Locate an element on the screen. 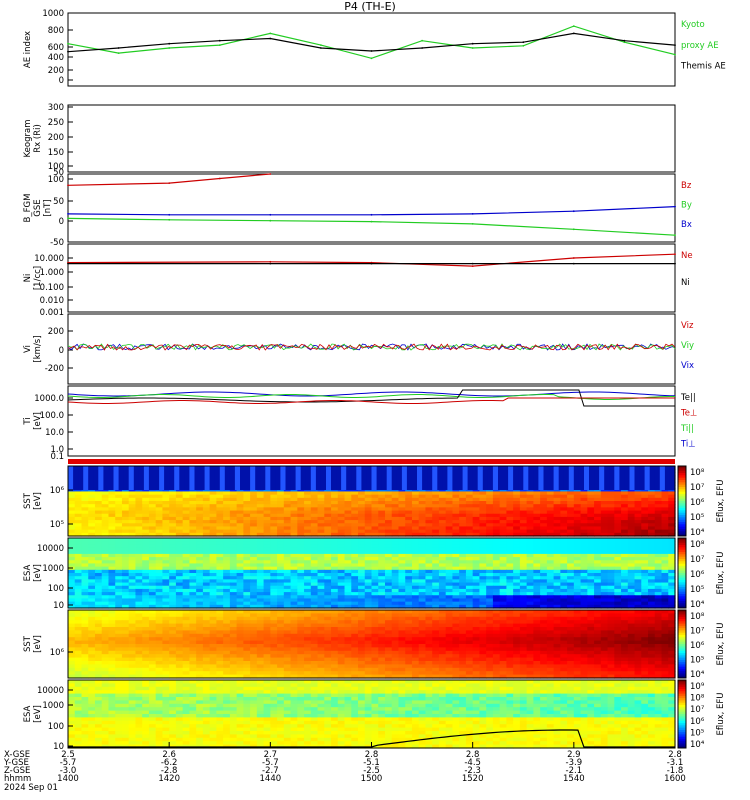 The width and height of the screenshot is (750, 800). panel-ylabel: AE index is located at coordinates (28, 49).